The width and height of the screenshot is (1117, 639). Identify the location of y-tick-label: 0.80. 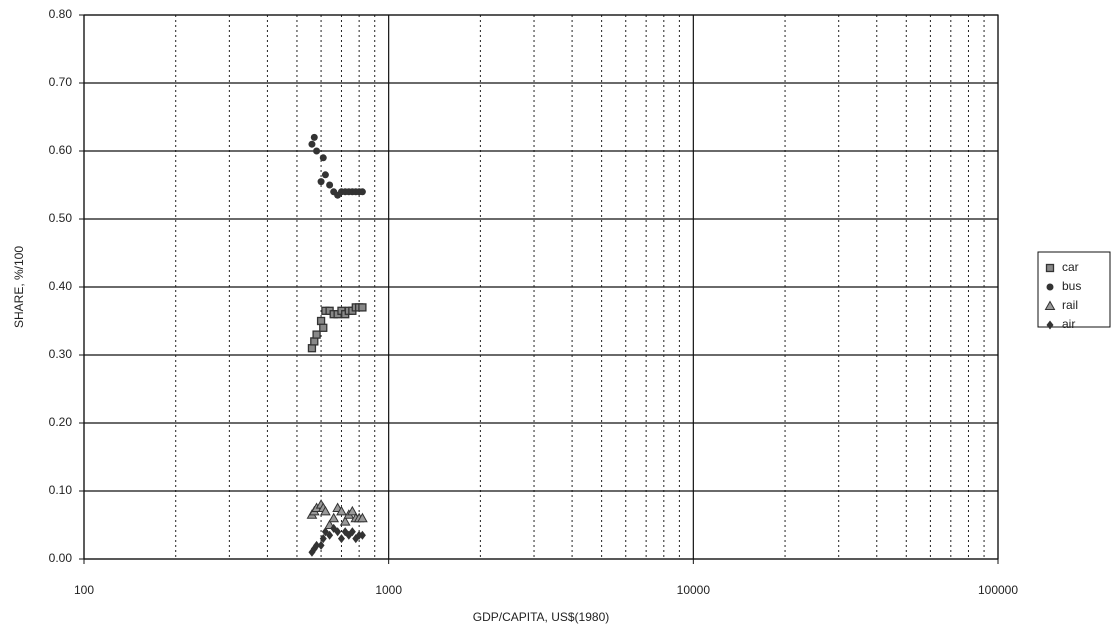
(61, 14).